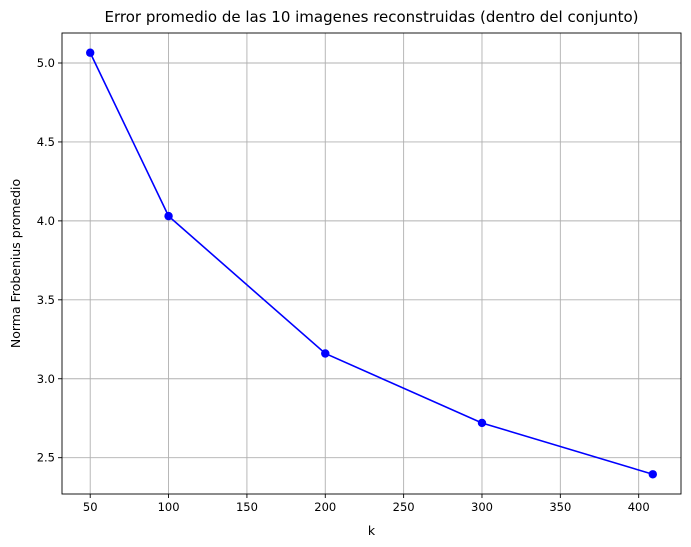 This screenshot has height=547, width=691. I want to click on y-tick-label: 3.0, so click(46, 379).